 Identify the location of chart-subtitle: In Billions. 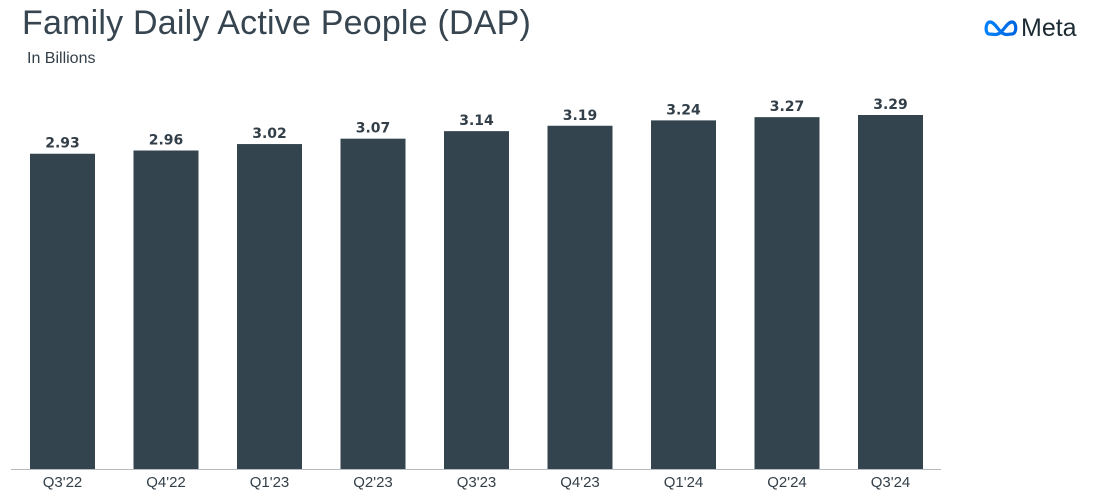
(61, 58).